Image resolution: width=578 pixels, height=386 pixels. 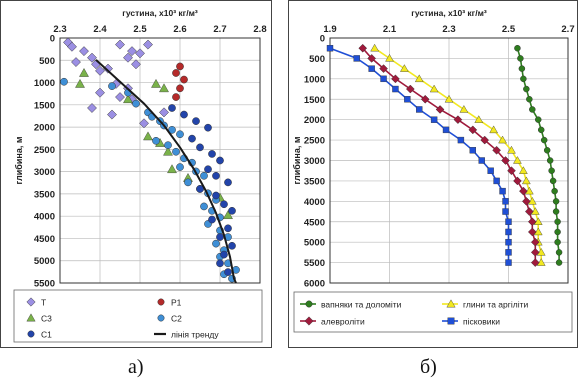 I want to click on a-ylabel: глибина, м, so click(x=19, y=160).